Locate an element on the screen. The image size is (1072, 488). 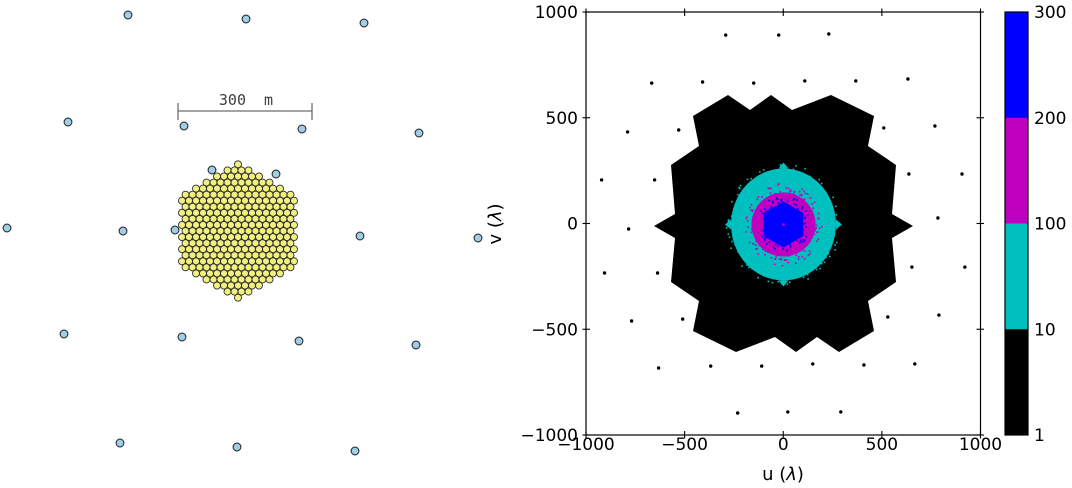
y-tick-label: 0 is located at coordinates (572, 224).